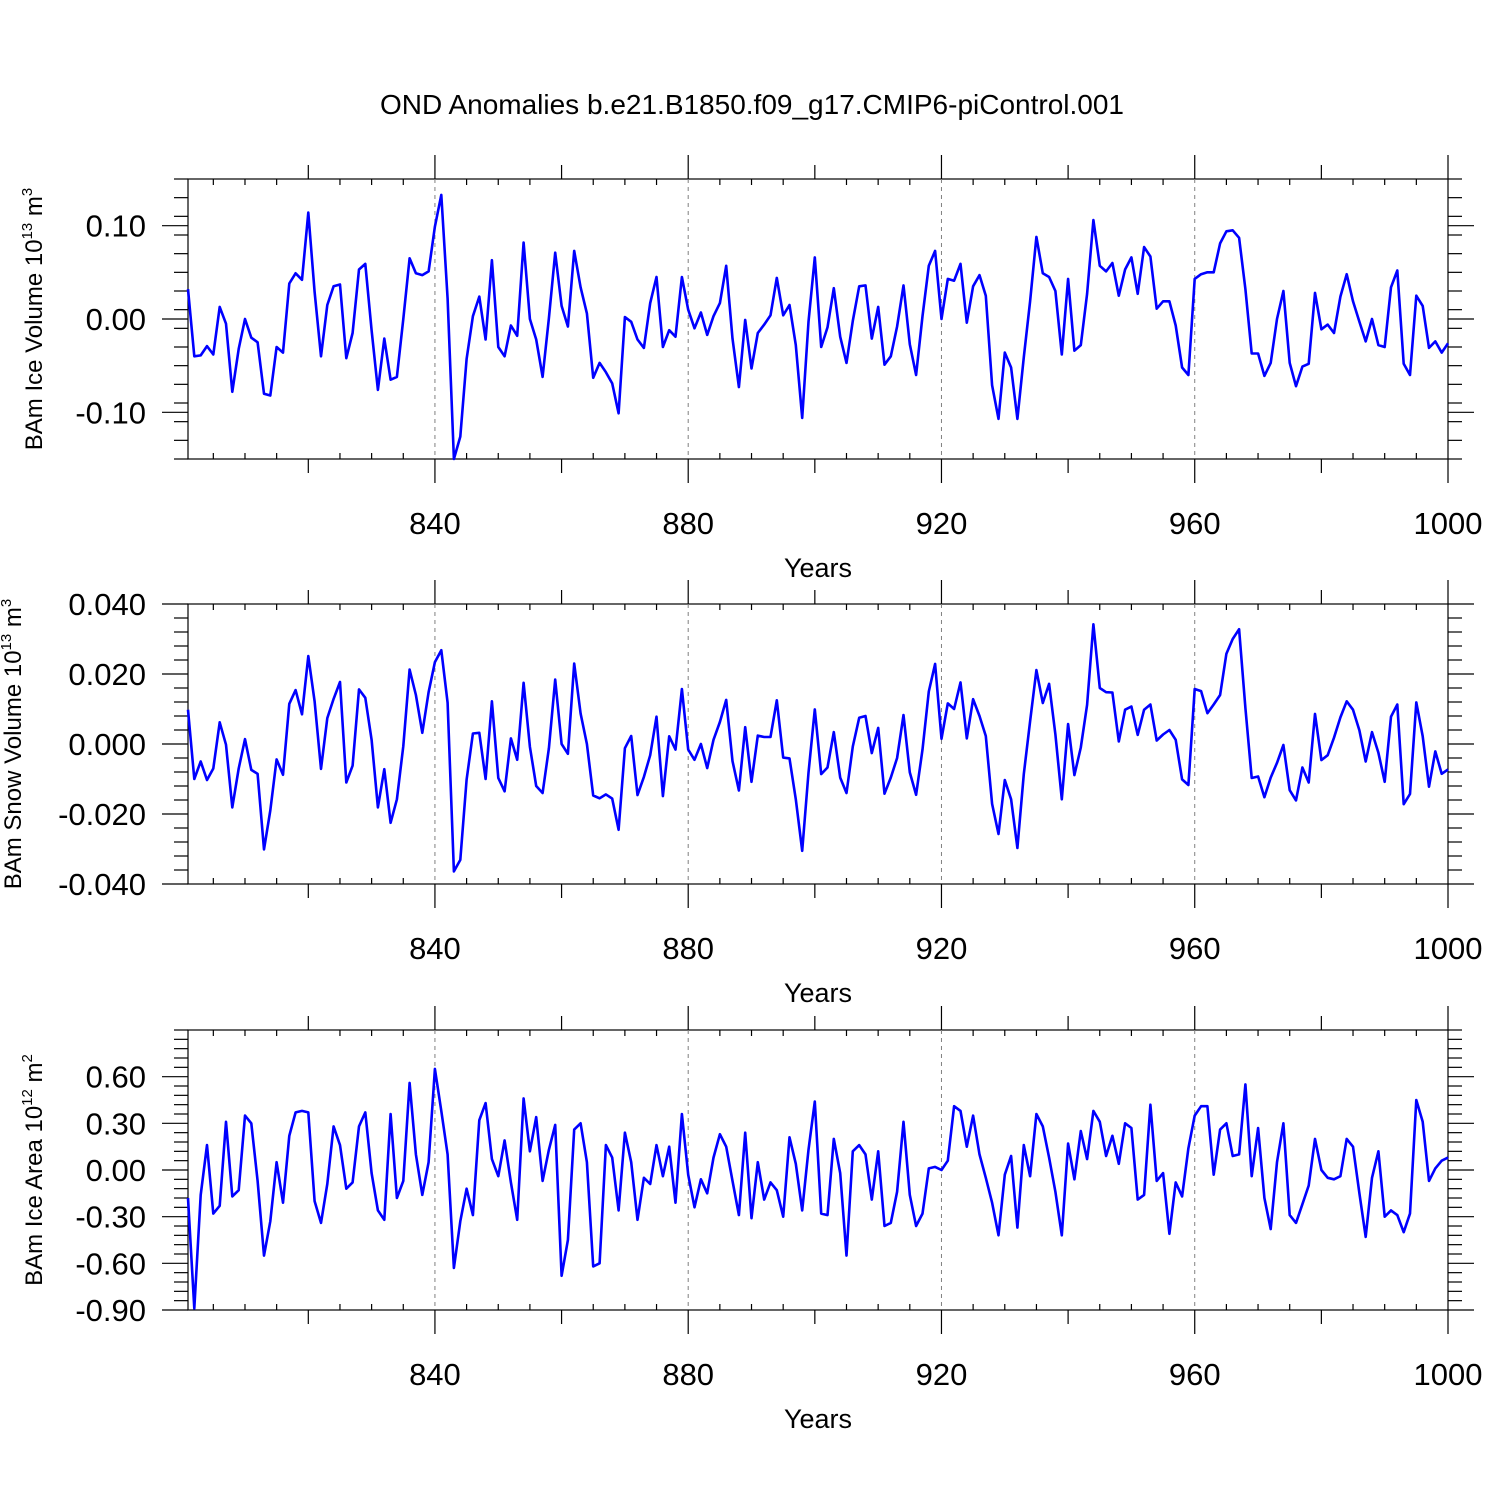  What do you see at coordinates (110, 1263) in the screenshot?
I see `y-tick-label: -0.60` at bounding box center [110, 1263].